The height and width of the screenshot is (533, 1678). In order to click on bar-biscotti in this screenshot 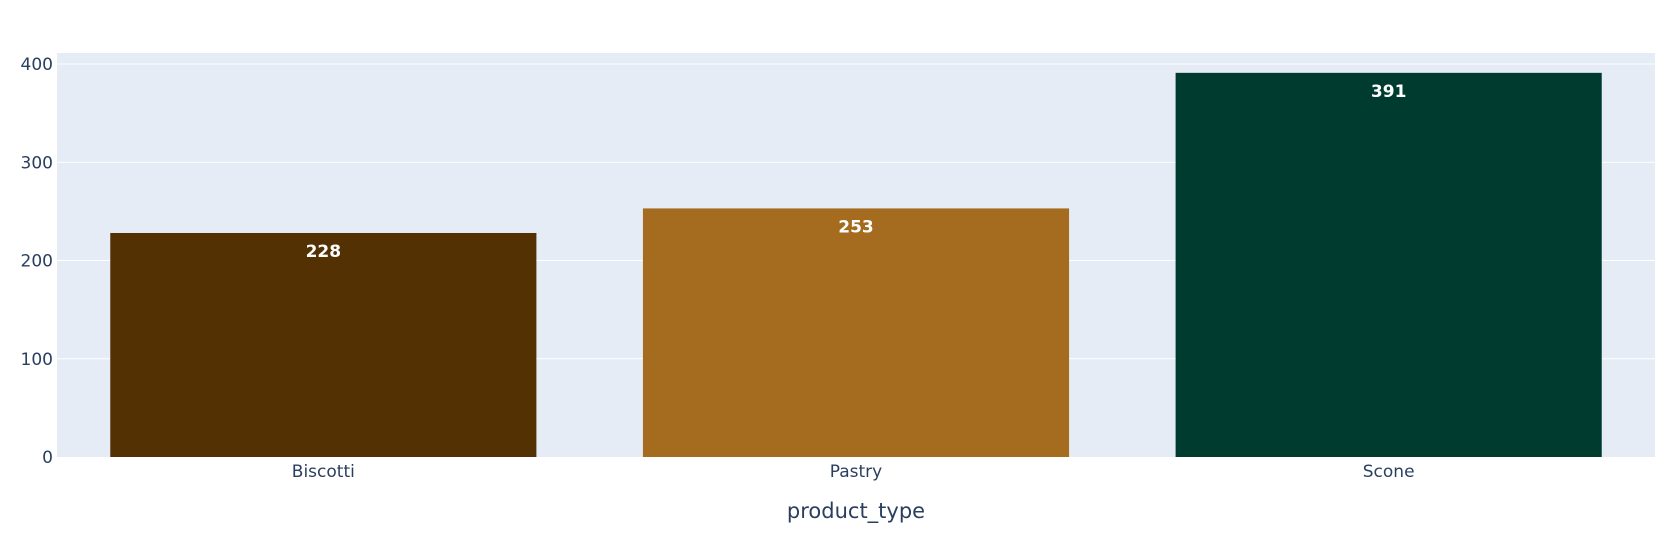, I will do `click(323, 344)`.